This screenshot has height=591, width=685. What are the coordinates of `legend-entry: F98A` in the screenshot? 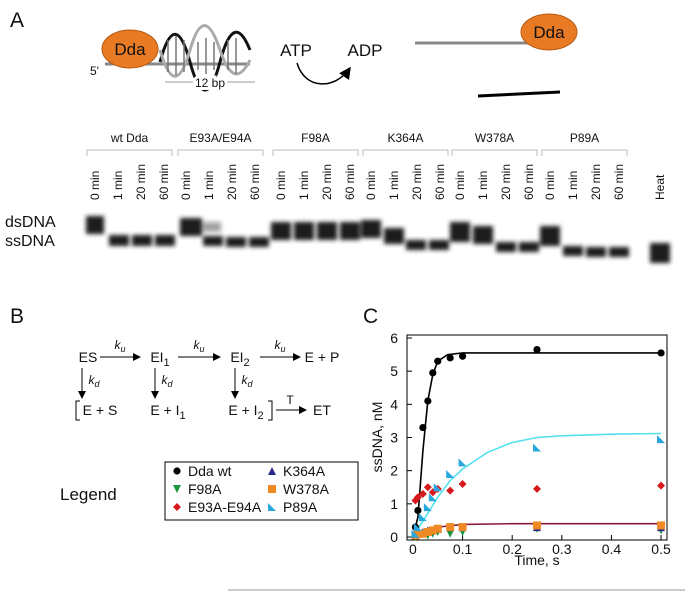 It's located at (205, 489).